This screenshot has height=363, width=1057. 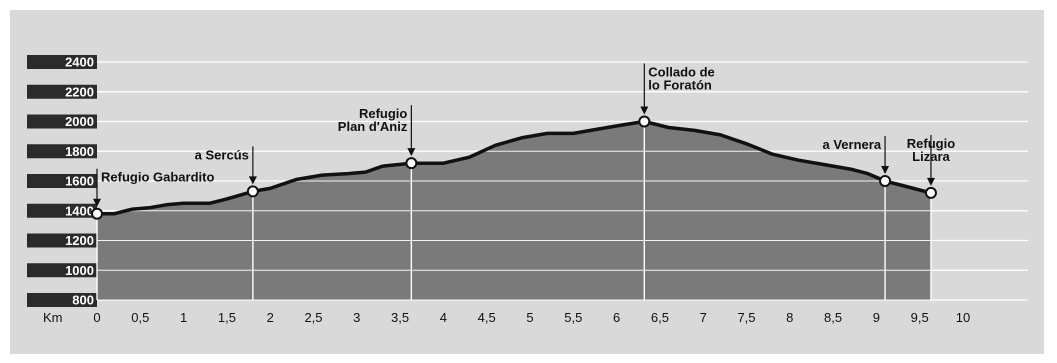 What do you see at coordinates (852, 144) in the screenshot?
I see `waypoint-label: a Vernera` at bounding box center [852, 144].